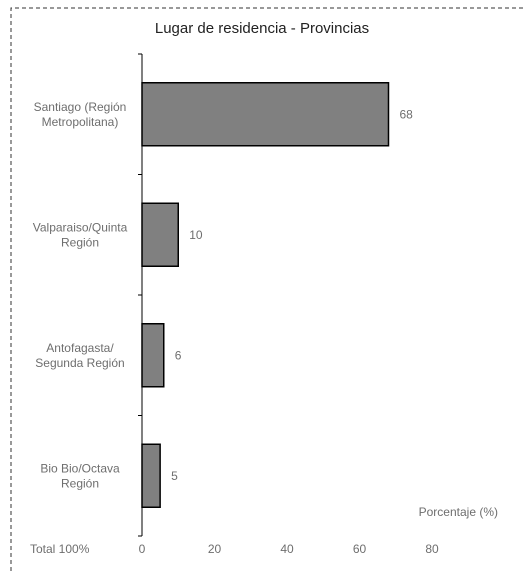 The image size is (526, 571). Describe the element at coordinates (174, 476) in the screenshot. I see `bar-value-label: 5` at that location.